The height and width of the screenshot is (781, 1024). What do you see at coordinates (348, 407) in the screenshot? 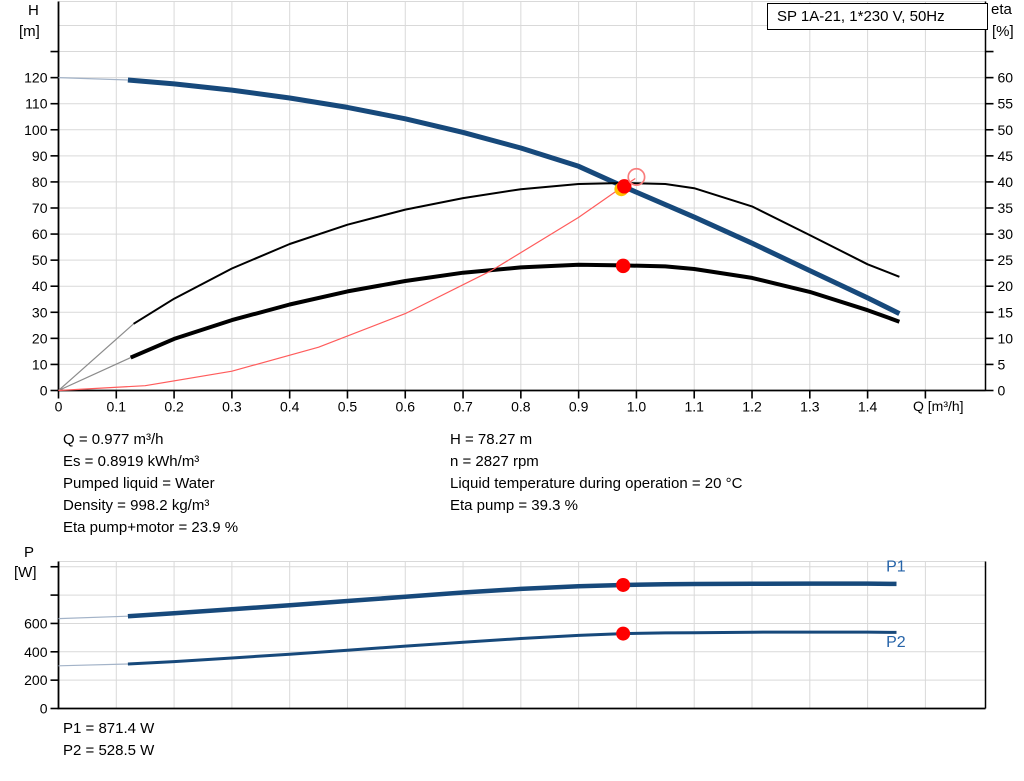
I see `svg-text: 0.5` at bounding box center [348, 407].